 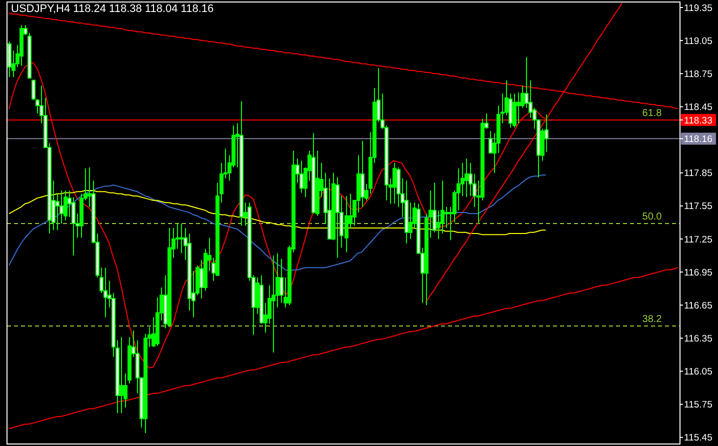 I want to click on y-tick-label: 119.05, so click(x=698, y=41).